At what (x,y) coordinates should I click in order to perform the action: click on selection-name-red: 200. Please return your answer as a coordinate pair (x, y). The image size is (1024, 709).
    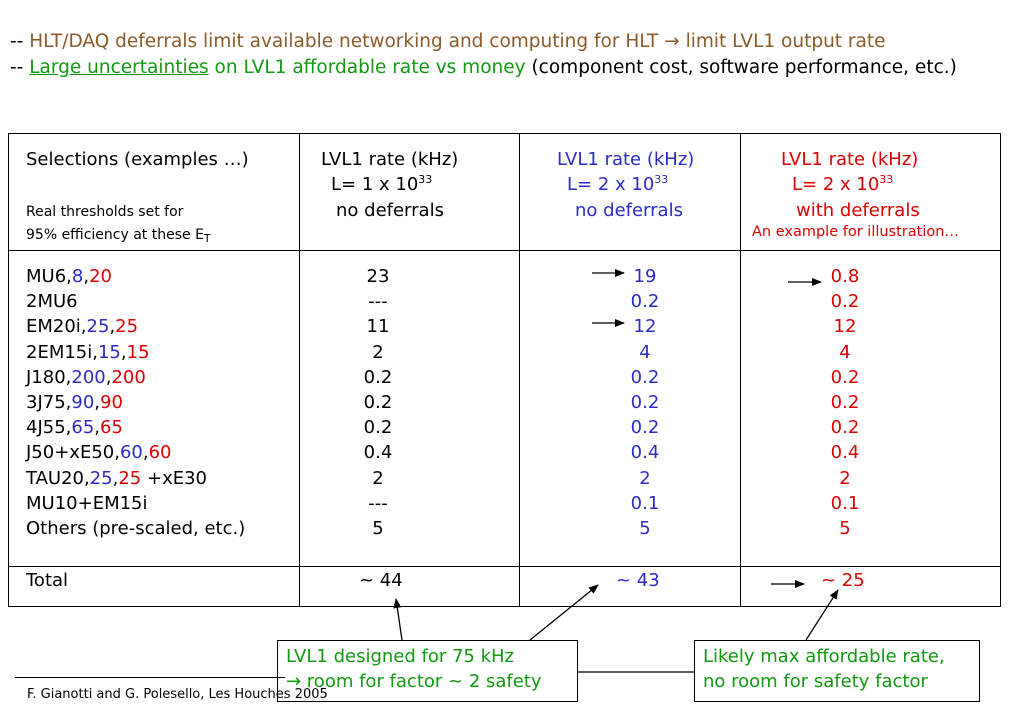
    Looking at the image, I should click on (128, 377).